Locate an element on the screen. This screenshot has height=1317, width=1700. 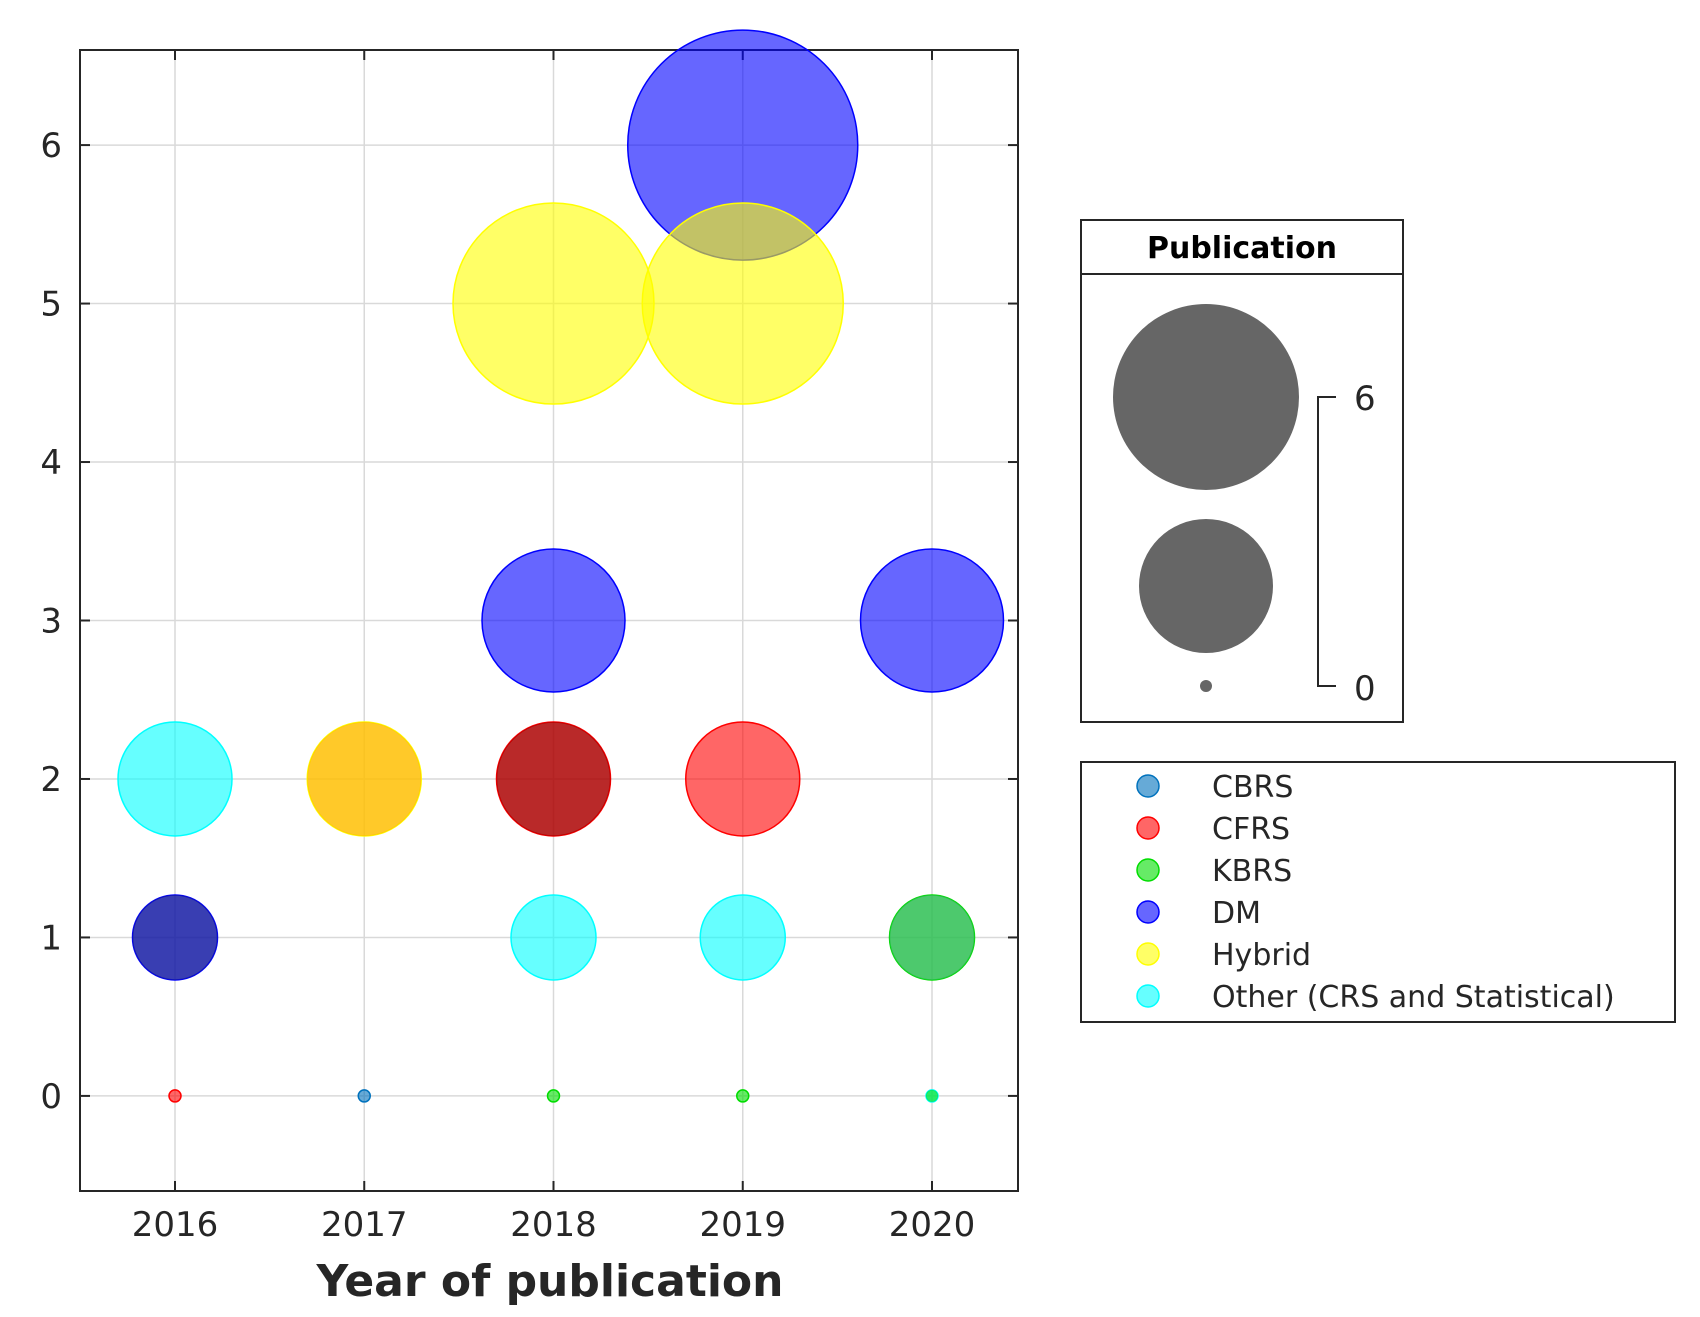
legend-label-kbrs: KBRS is located at coordinates (1252, 871).